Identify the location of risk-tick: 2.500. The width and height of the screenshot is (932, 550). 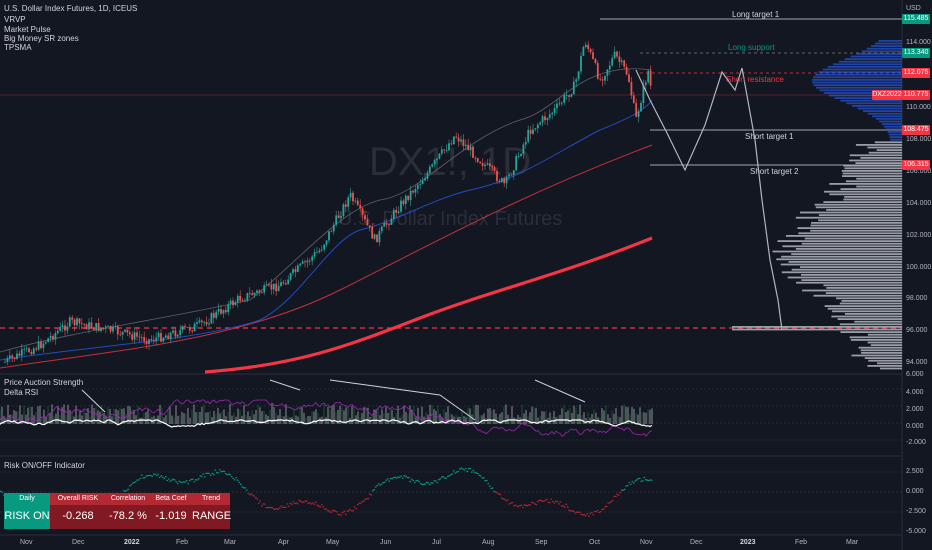
(915, 471).